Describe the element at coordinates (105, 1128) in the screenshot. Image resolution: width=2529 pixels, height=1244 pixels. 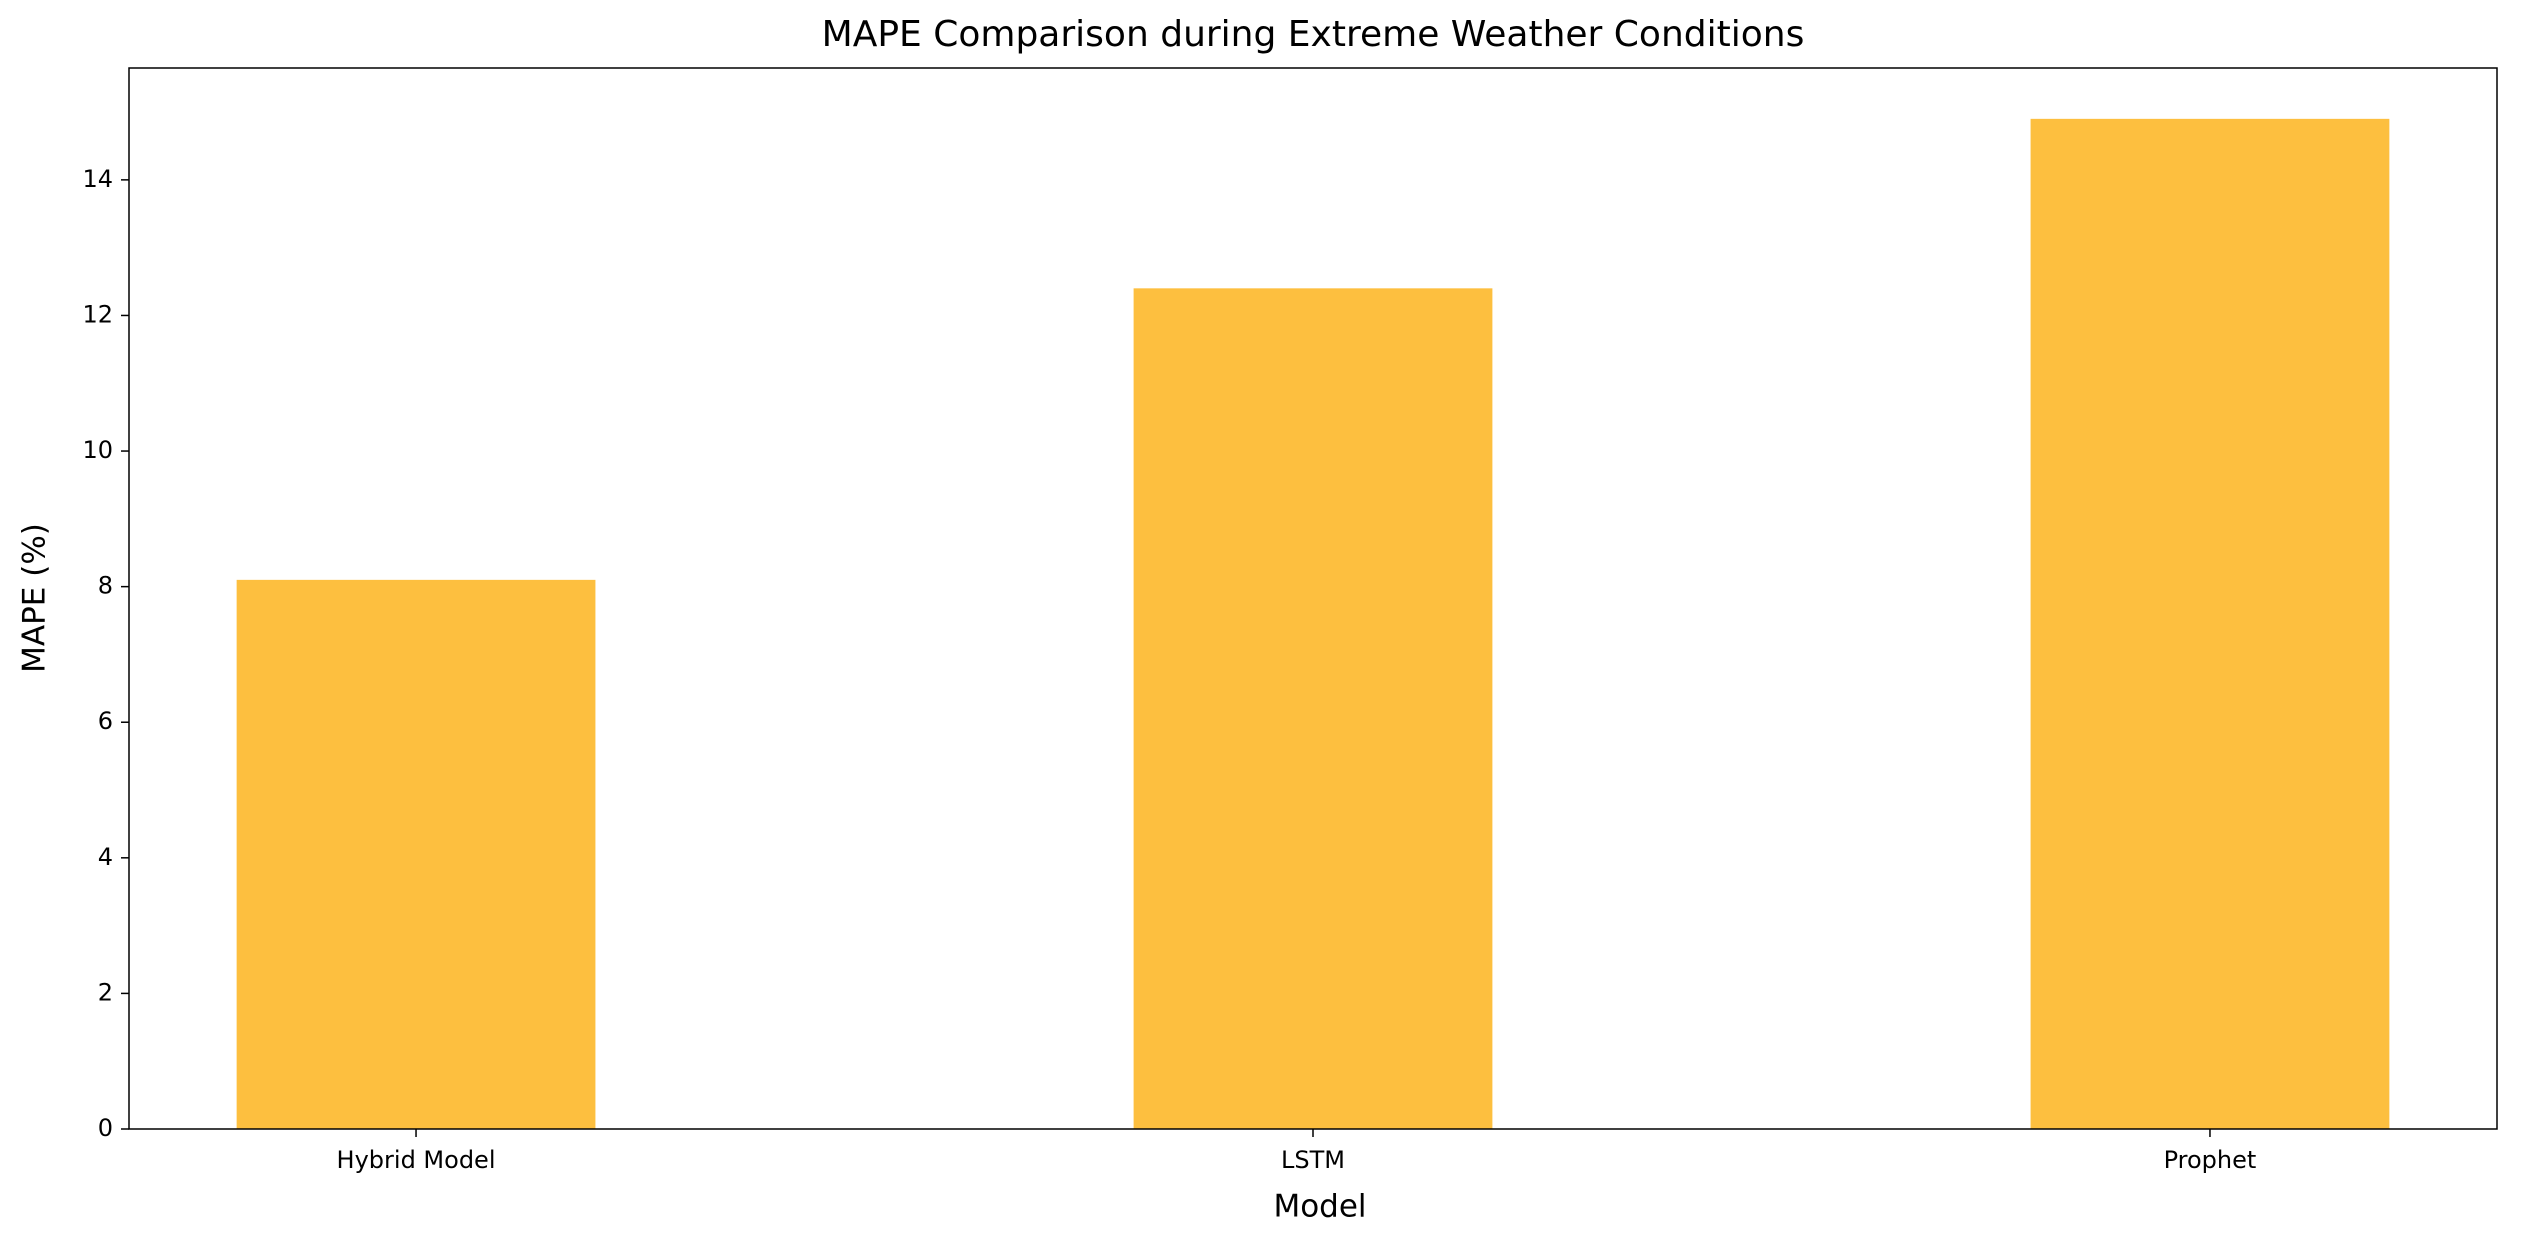
I see `y-tick-label: 0` at that location.